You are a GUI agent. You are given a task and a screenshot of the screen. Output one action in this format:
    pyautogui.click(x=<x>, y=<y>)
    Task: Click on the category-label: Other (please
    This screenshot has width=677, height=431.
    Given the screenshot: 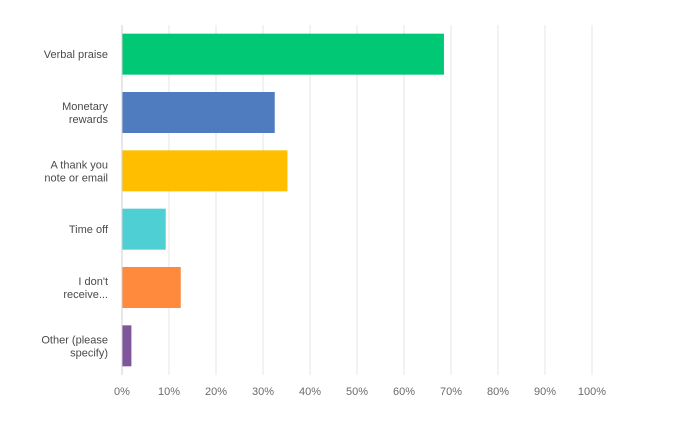 What is the action you would take?
    pyautogui.click(x=74, y=340)
    